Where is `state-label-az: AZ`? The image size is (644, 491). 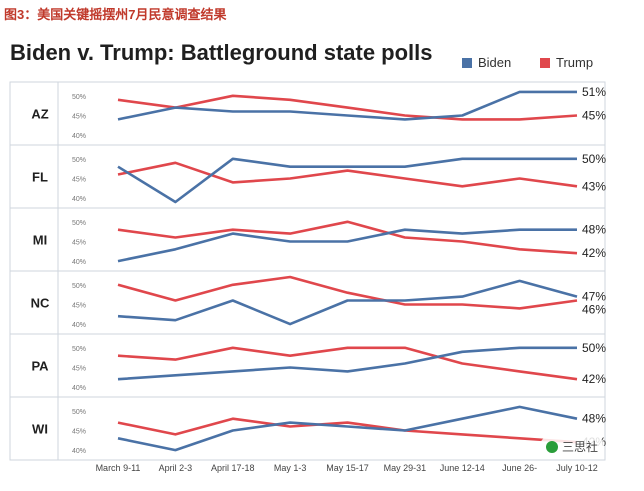
state-label-az: AZ is located at coordinates (39, 114).